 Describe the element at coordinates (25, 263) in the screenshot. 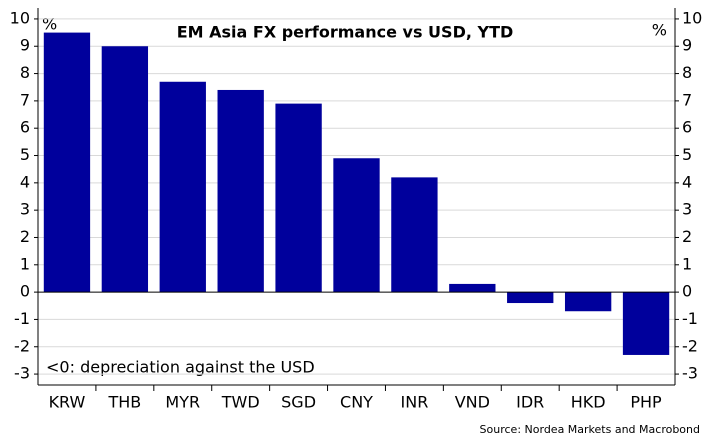

I see `y-tick-label: 1` at that location.